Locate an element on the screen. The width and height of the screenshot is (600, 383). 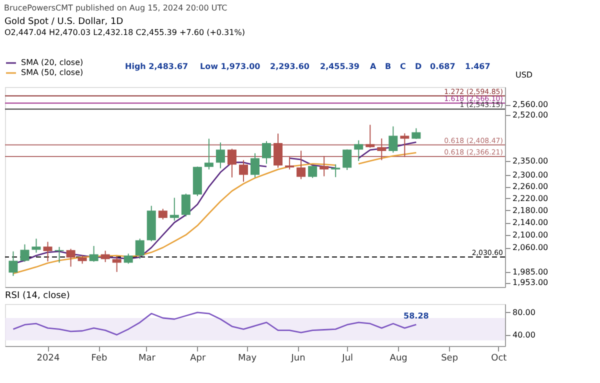
x-tick-label: Jun is located at coordinates (298, 359).